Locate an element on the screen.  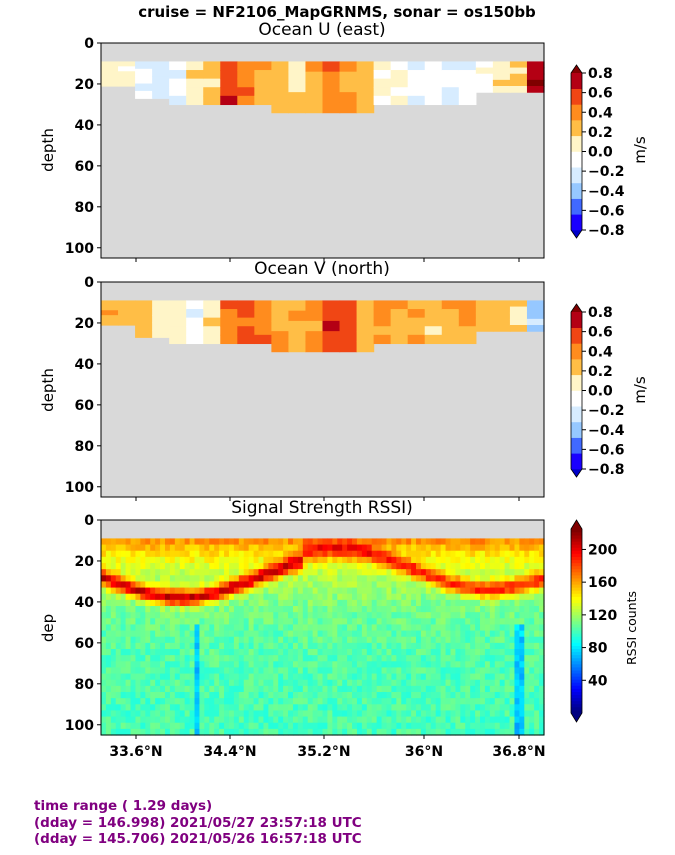
colorbar-tick-label: 0.6 is located at coordinates (600, 333).